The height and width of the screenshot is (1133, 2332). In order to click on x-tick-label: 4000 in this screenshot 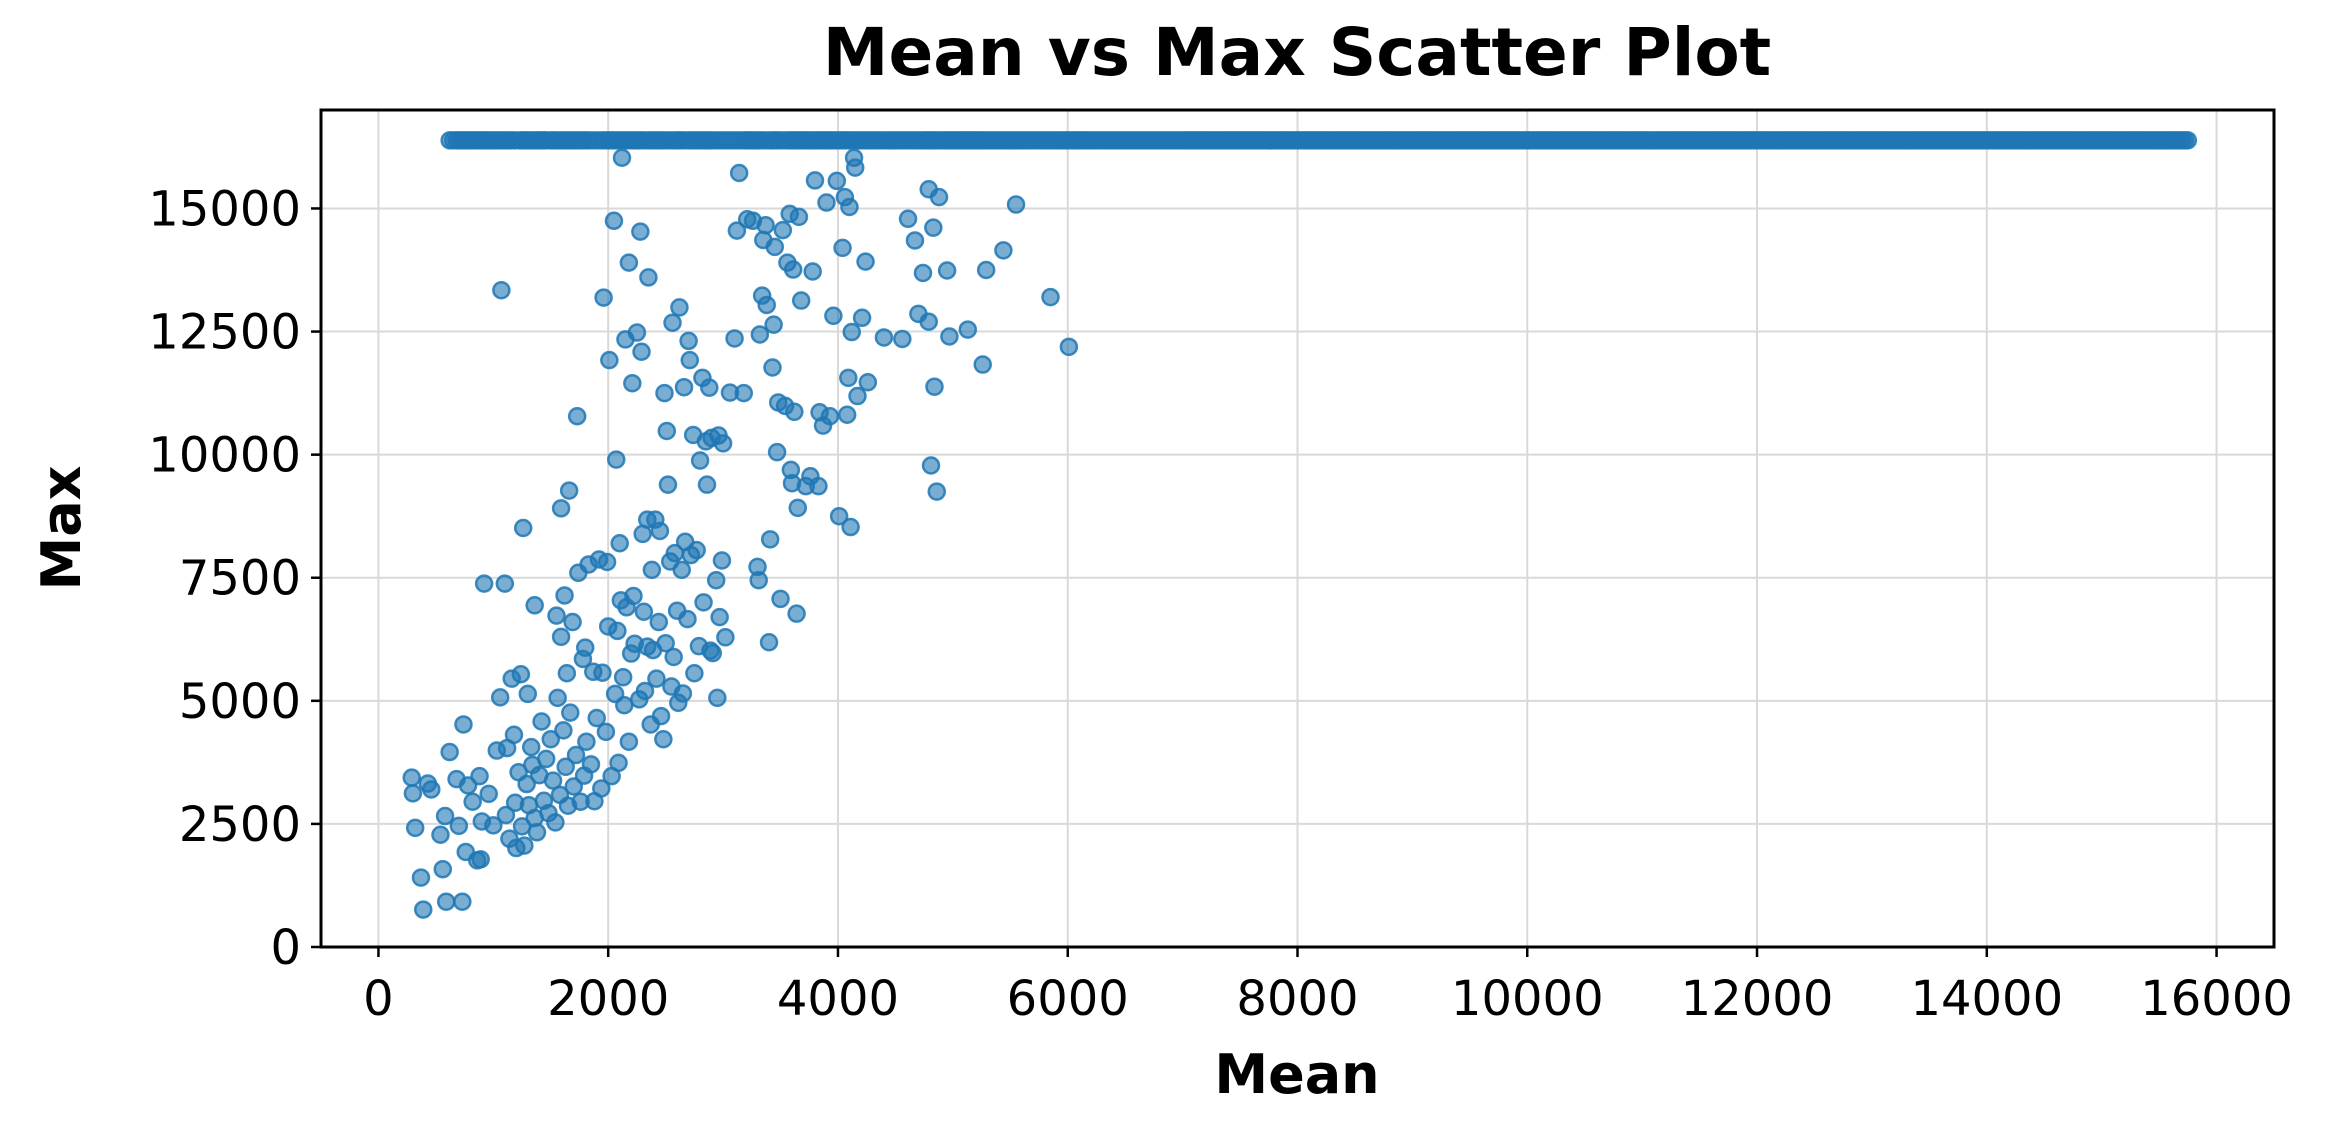, I will do `click(838, 999)`.